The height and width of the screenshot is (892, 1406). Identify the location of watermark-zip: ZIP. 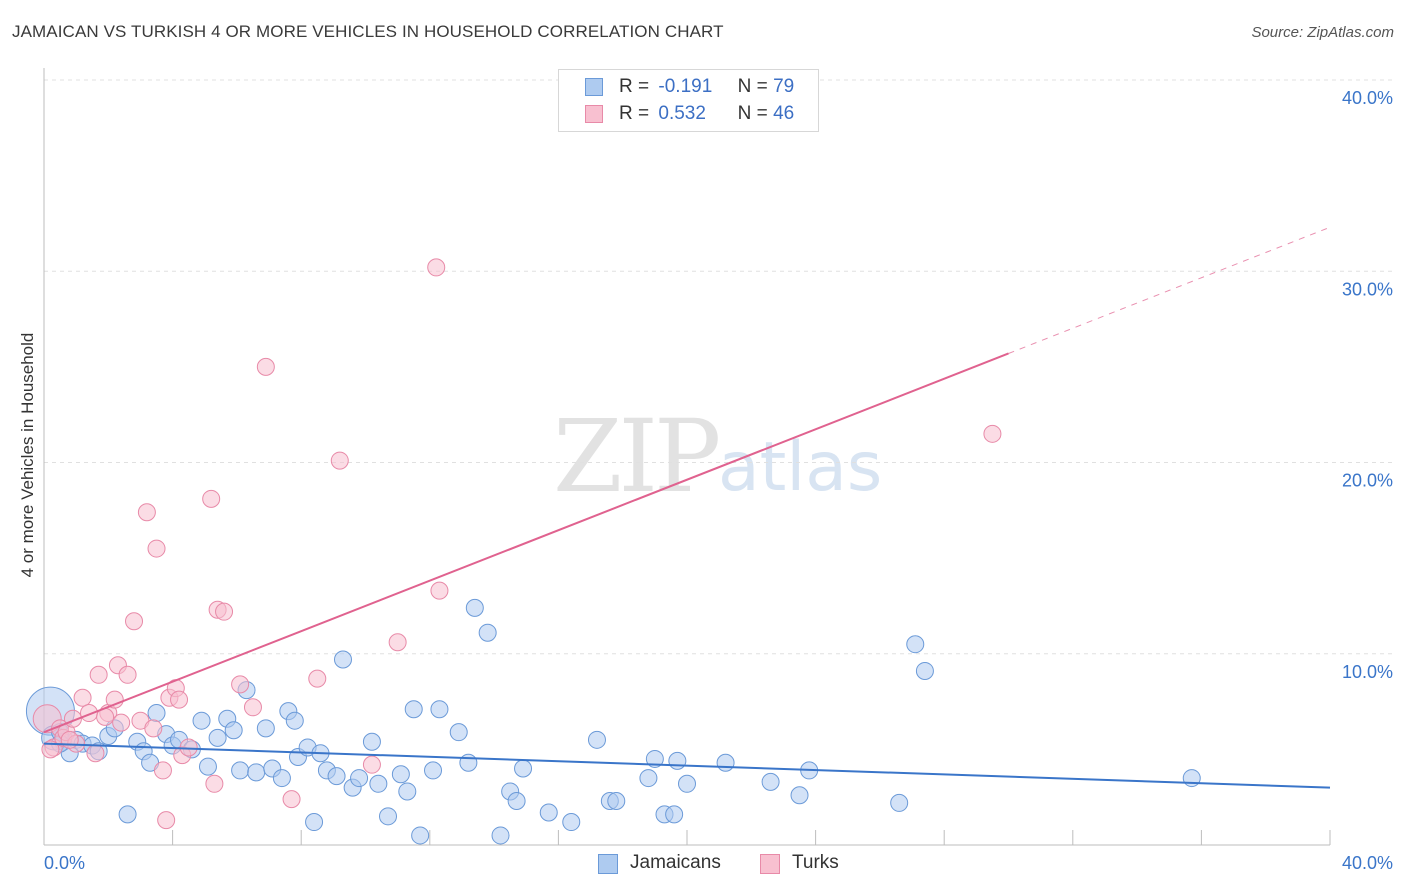
(637, 456).